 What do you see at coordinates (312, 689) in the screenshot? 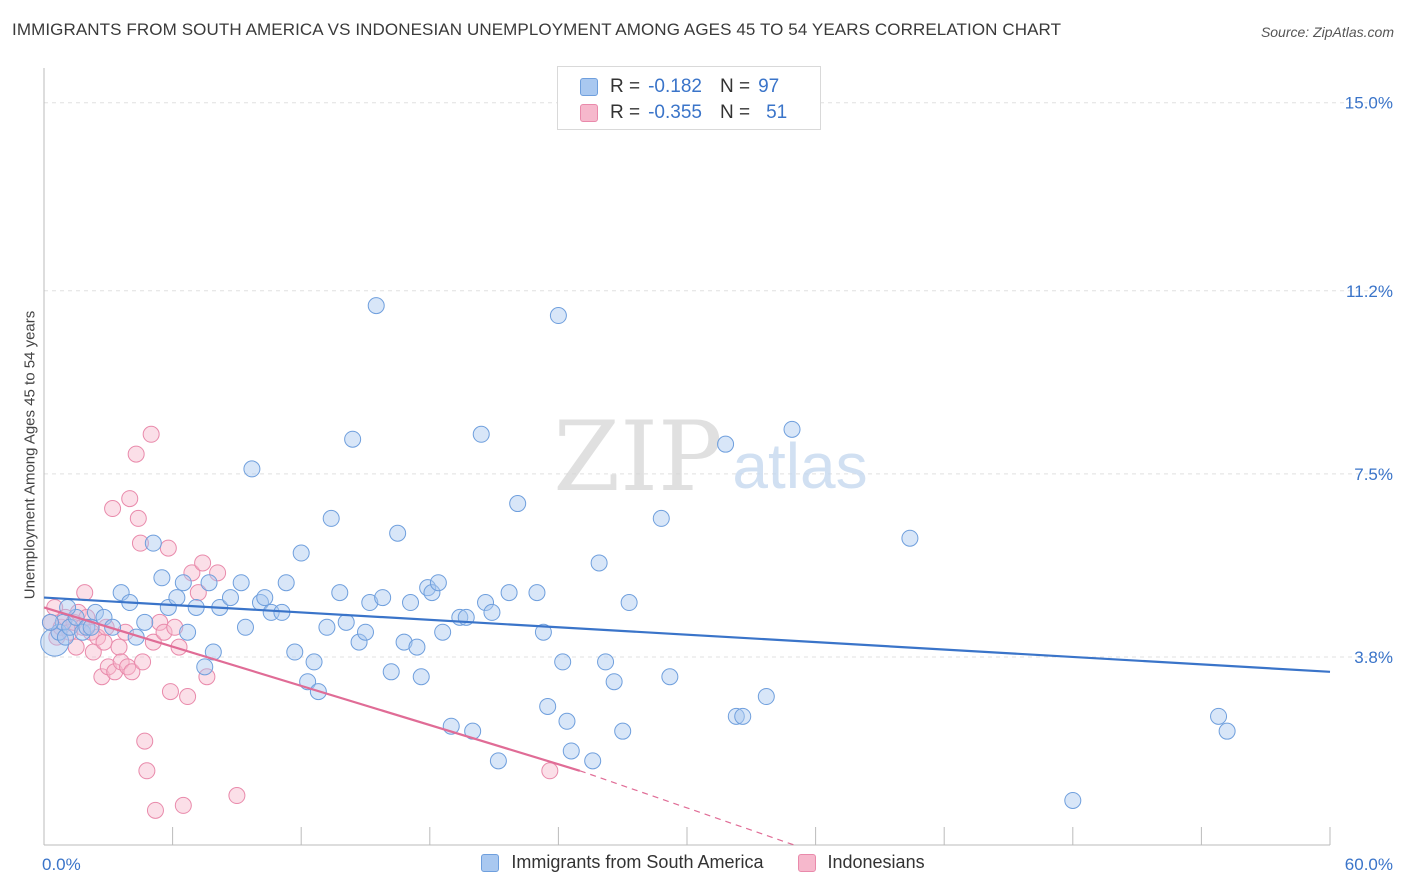
I see `indonesians-trend-line` at bounding box center [312, 689].